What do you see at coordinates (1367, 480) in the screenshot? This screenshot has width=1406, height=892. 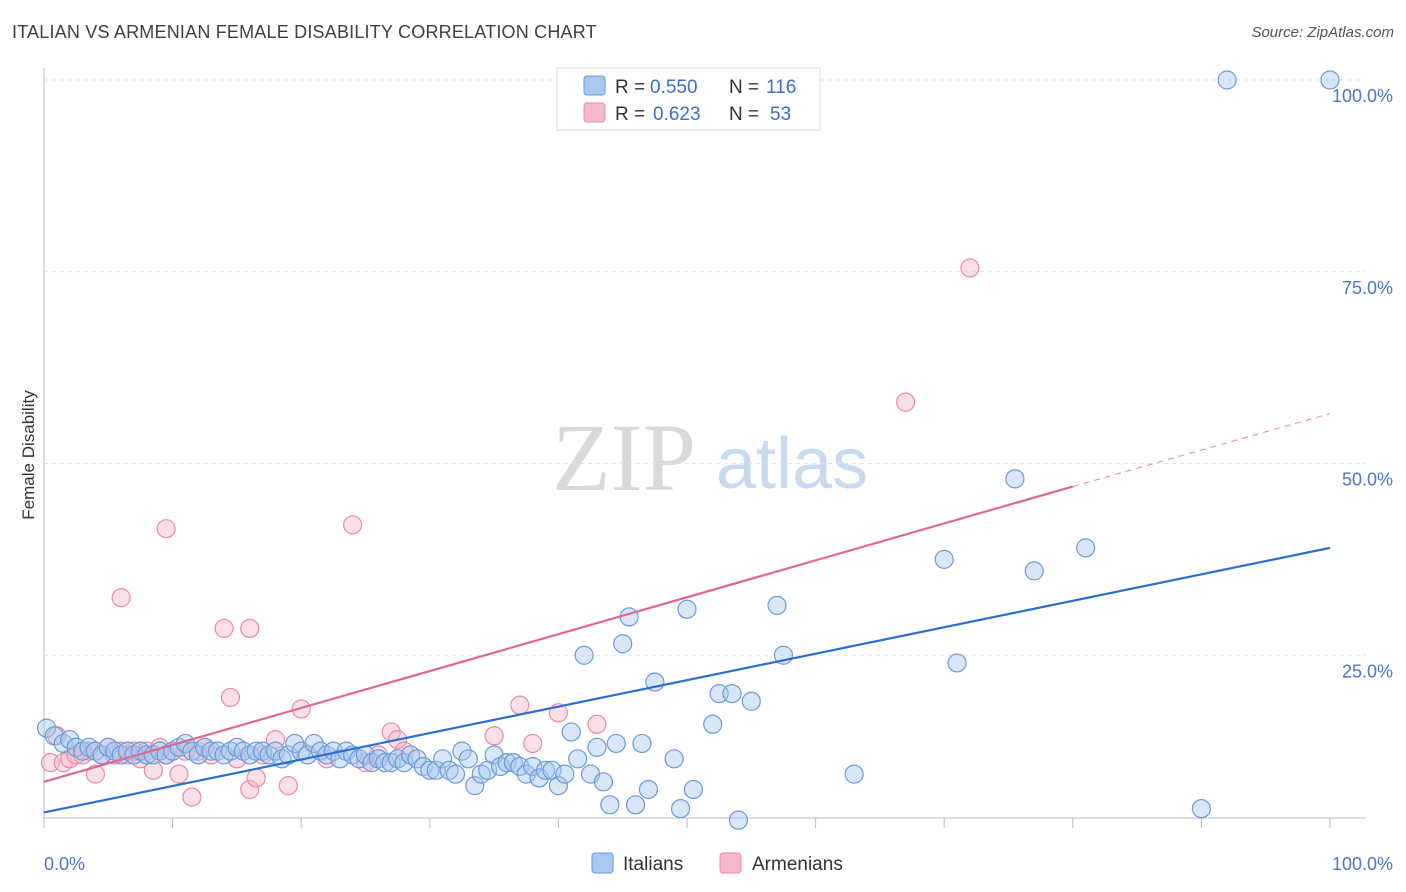 I see `y-tick-label: 50.0%` at bounding box center [1367, 480].